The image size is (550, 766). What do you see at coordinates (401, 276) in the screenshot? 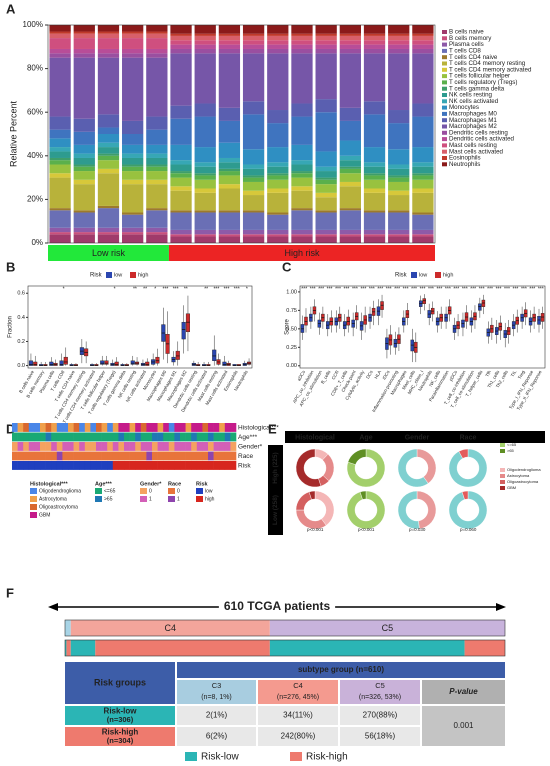
I see `legend-title: Risk` at bounding box center [401, 276].